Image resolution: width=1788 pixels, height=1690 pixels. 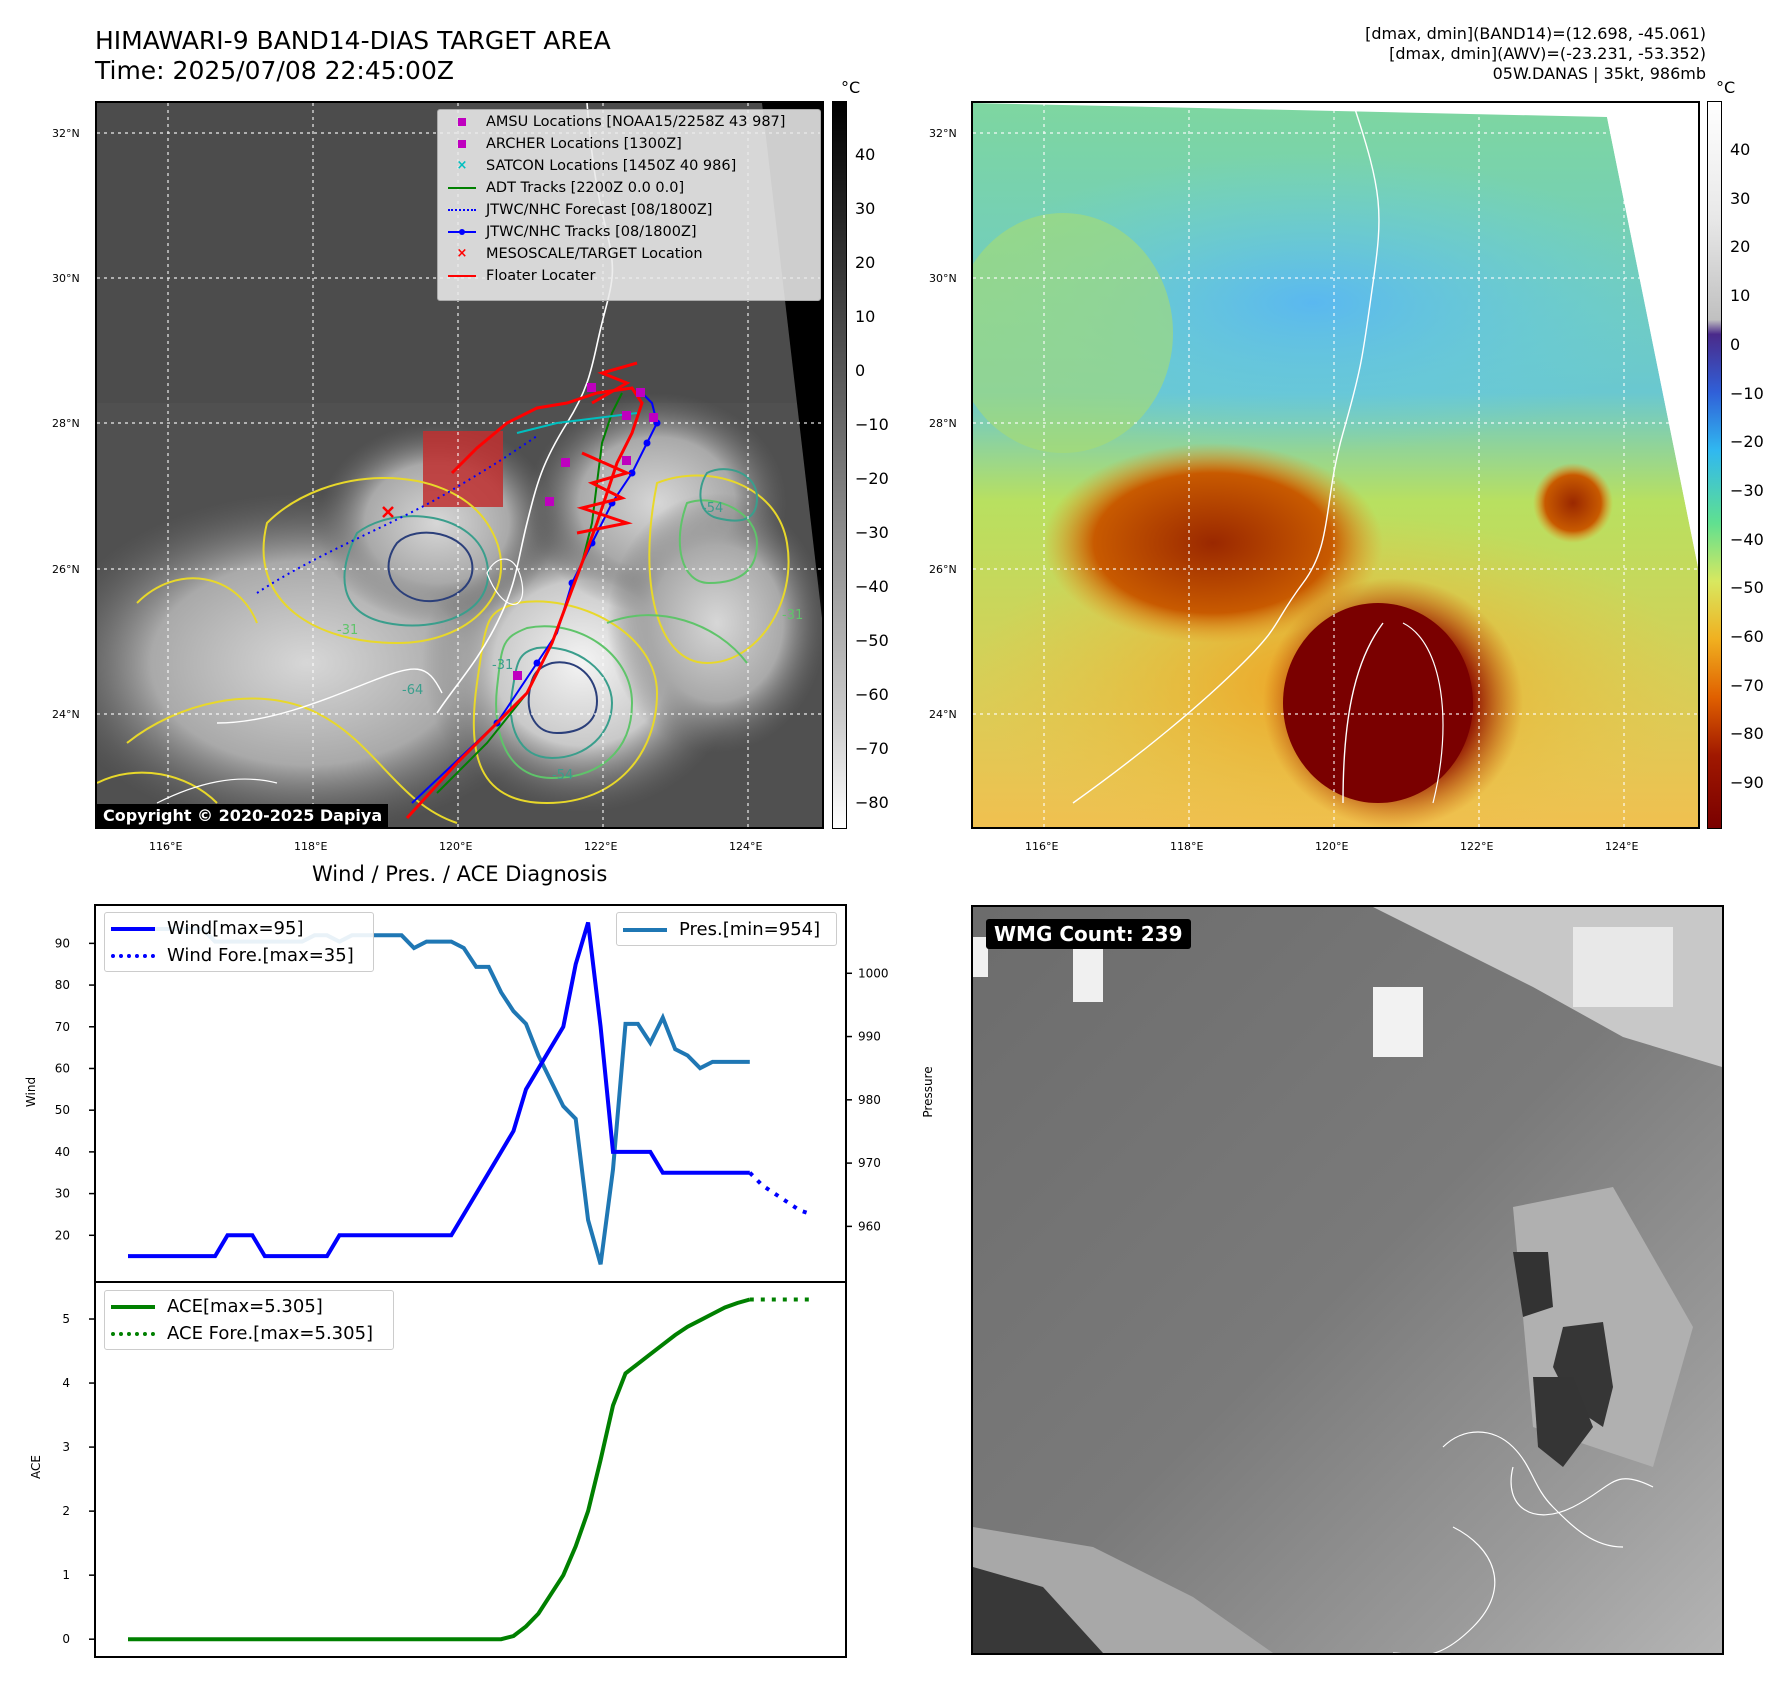 I want to click on axis-tick-label: 970, so click(x=869, y=1163).